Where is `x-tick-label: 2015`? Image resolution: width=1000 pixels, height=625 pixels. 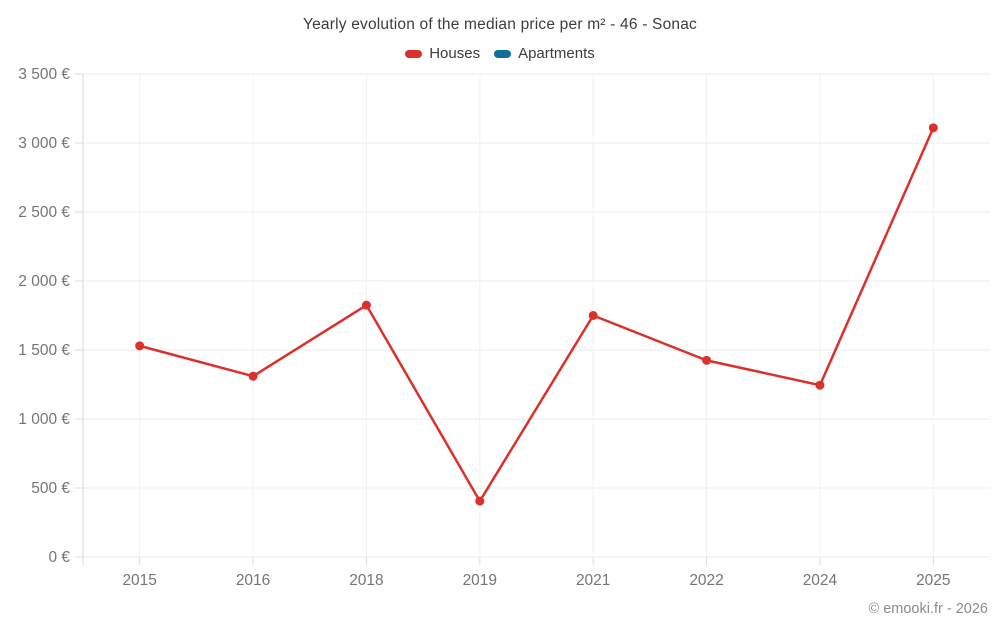
x-tick-label: 2015 is located at coordinates (139, 580).